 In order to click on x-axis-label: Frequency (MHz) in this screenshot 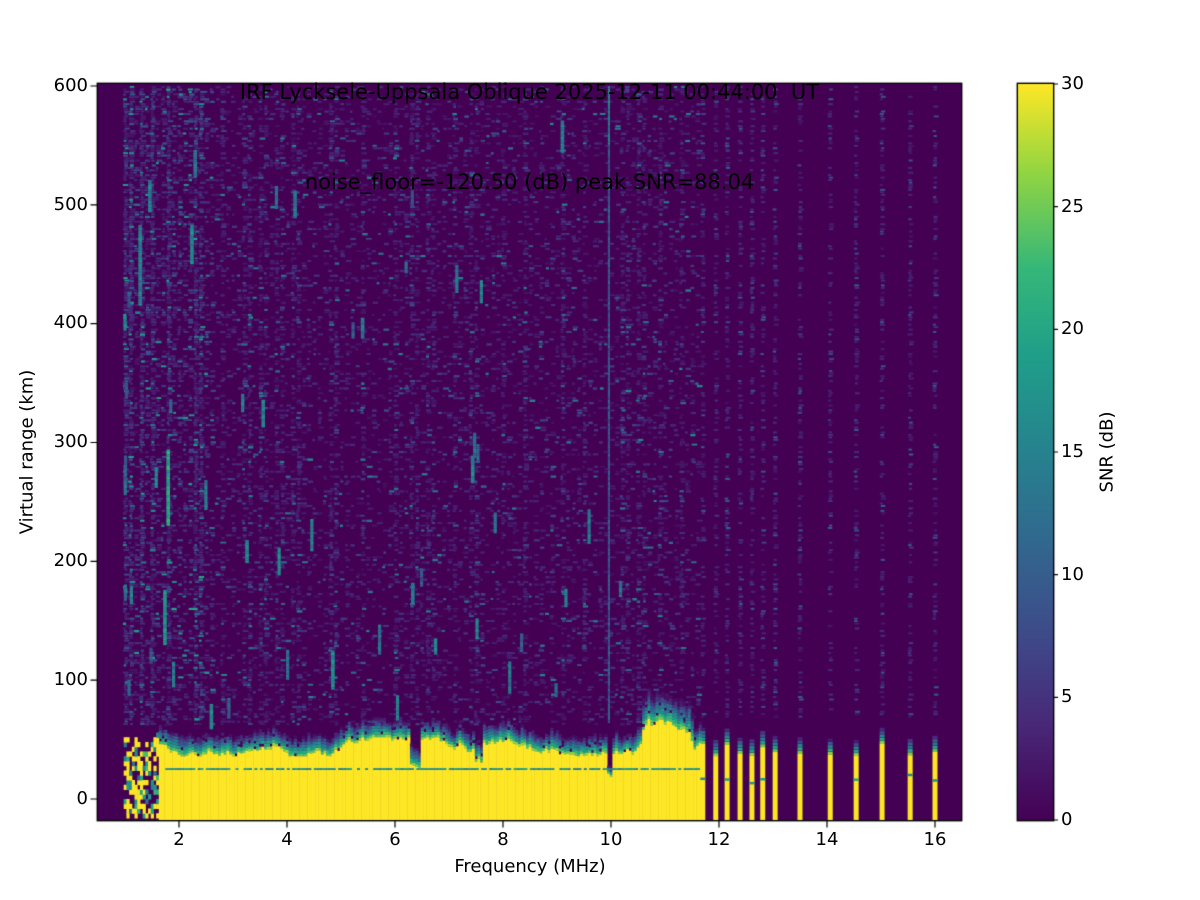, I will do `click(530, 866)`.